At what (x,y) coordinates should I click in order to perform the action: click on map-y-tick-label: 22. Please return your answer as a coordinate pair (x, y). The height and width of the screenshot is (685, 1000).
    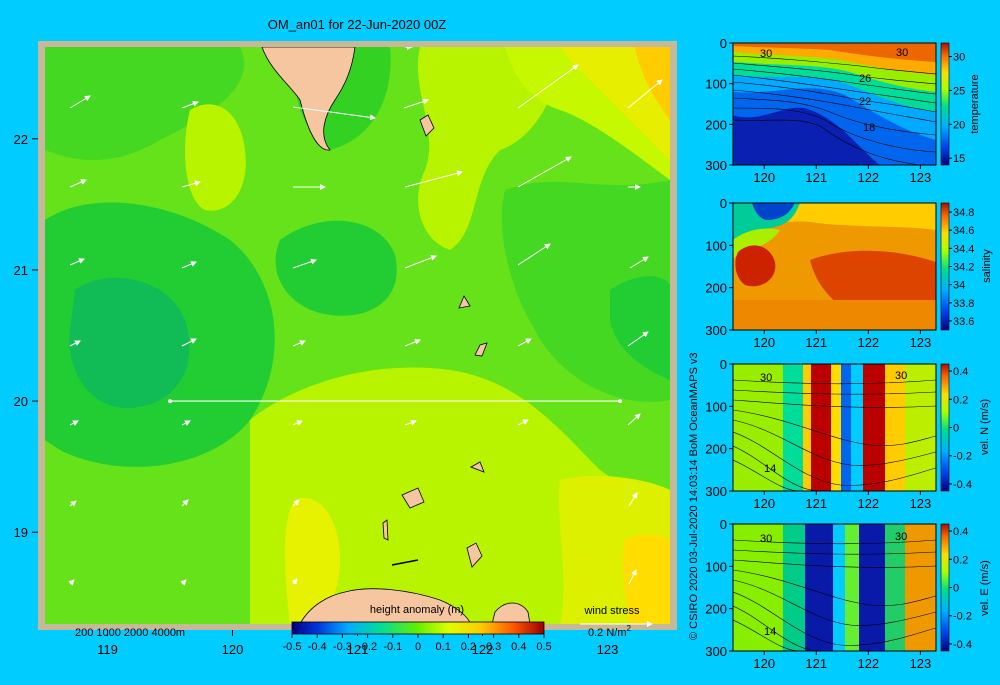
    Looking at the image, I should click on (21, 139).